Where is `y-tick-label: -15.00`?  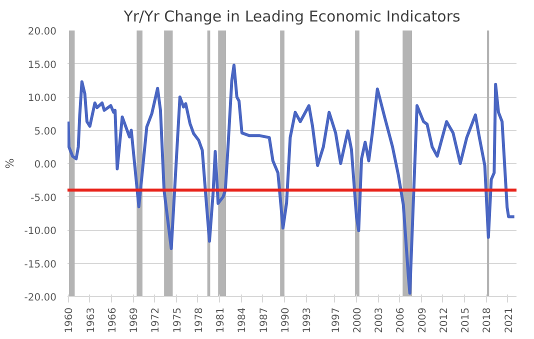 y-tick-label: -15.00 is located at coordinates (40, 264).